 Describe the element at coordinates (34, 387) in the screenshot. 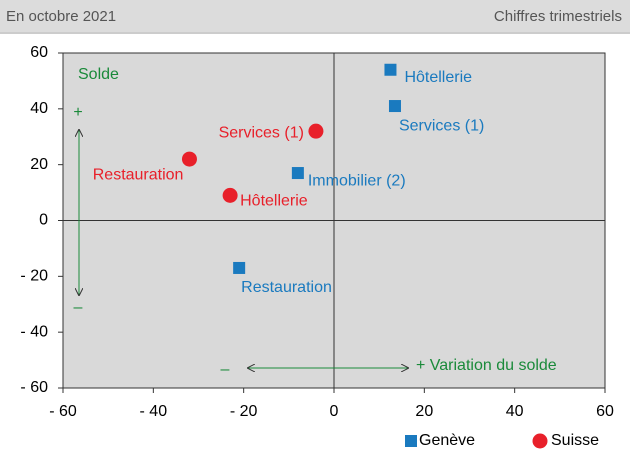

I see `y-tick-label: - 60` at that location.